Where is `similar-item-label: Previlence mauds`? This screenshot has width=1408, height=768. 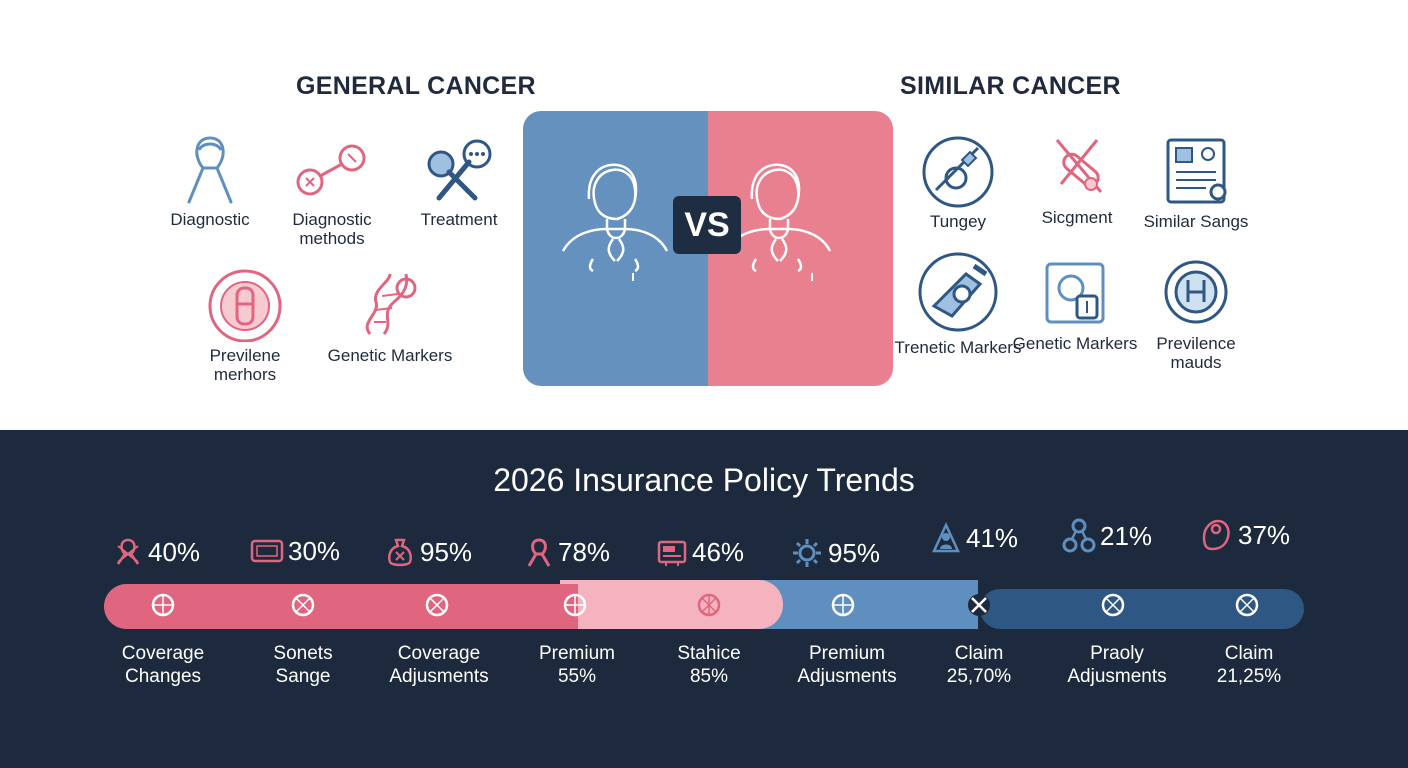
similar-item-label: Previlence mauds is located at coordinates (1196, 353).